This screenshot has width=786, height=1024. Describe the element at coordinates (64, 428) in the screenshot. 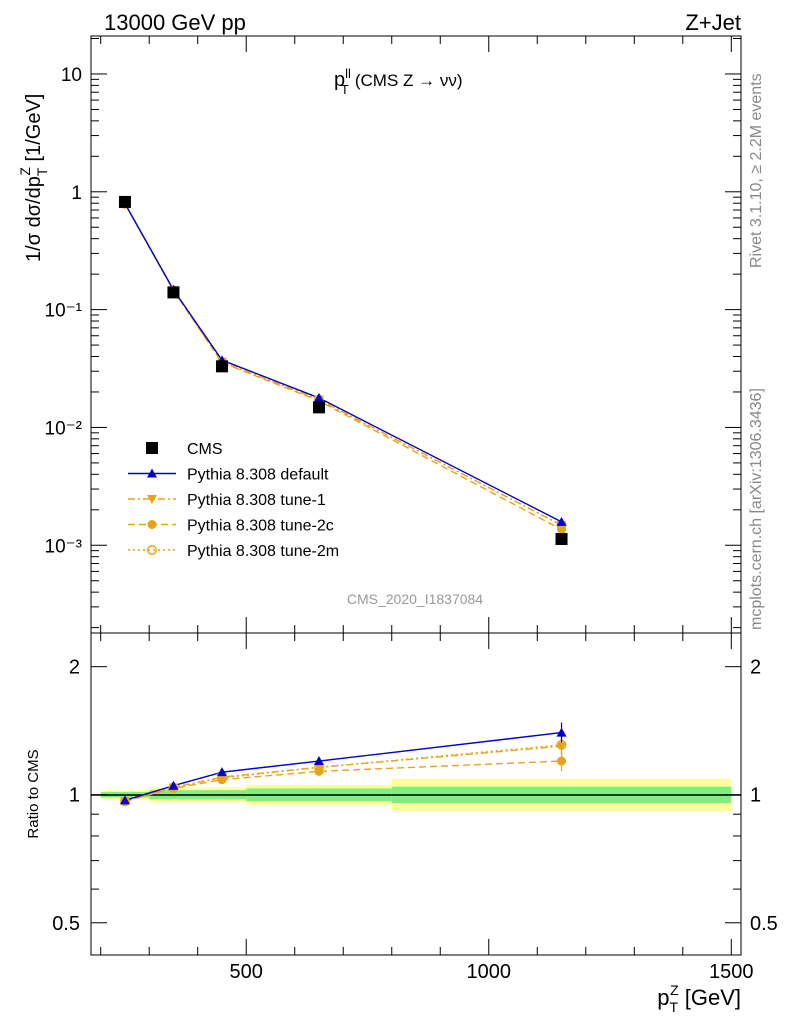

I see `main-y-tick-label: 10⁻²` at that location.